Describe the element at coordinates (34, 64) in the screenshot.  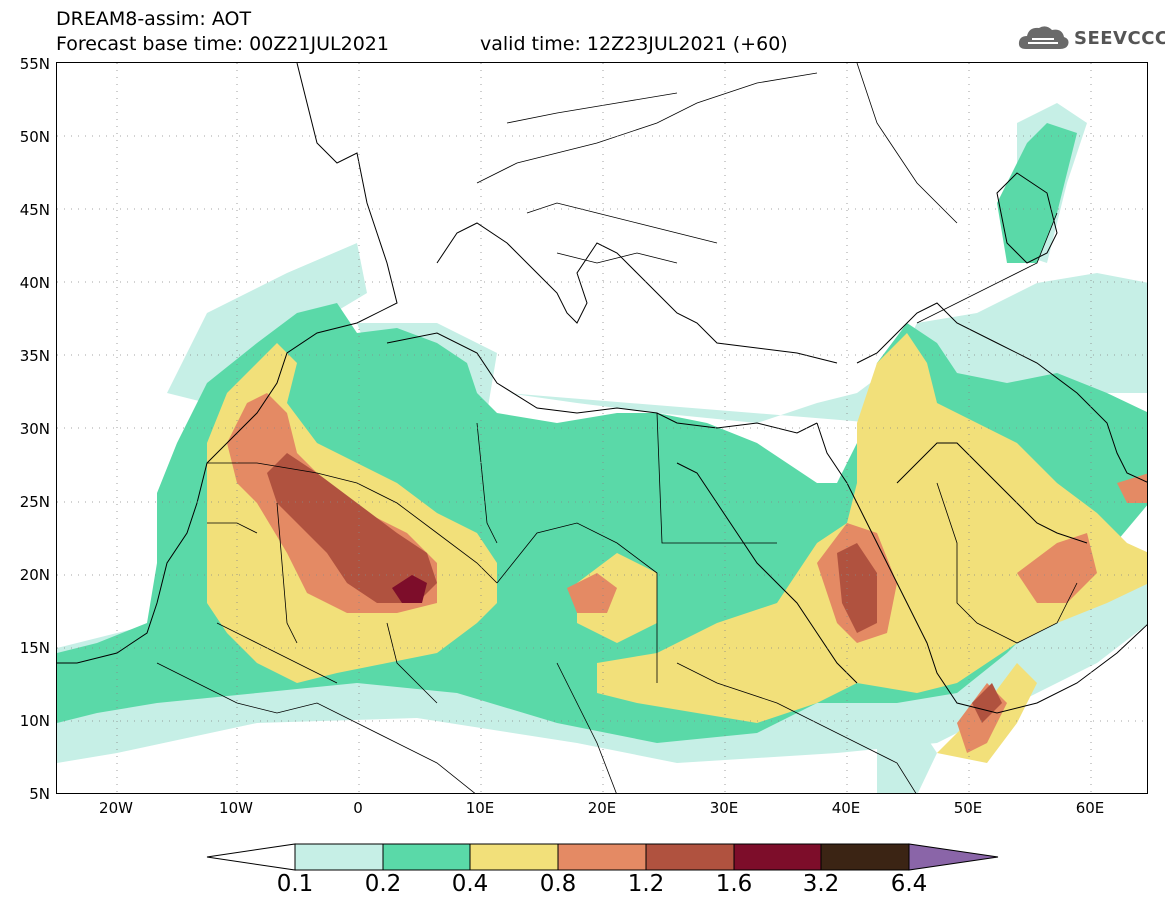
I see `lat-label-55n: 55N` at that location.